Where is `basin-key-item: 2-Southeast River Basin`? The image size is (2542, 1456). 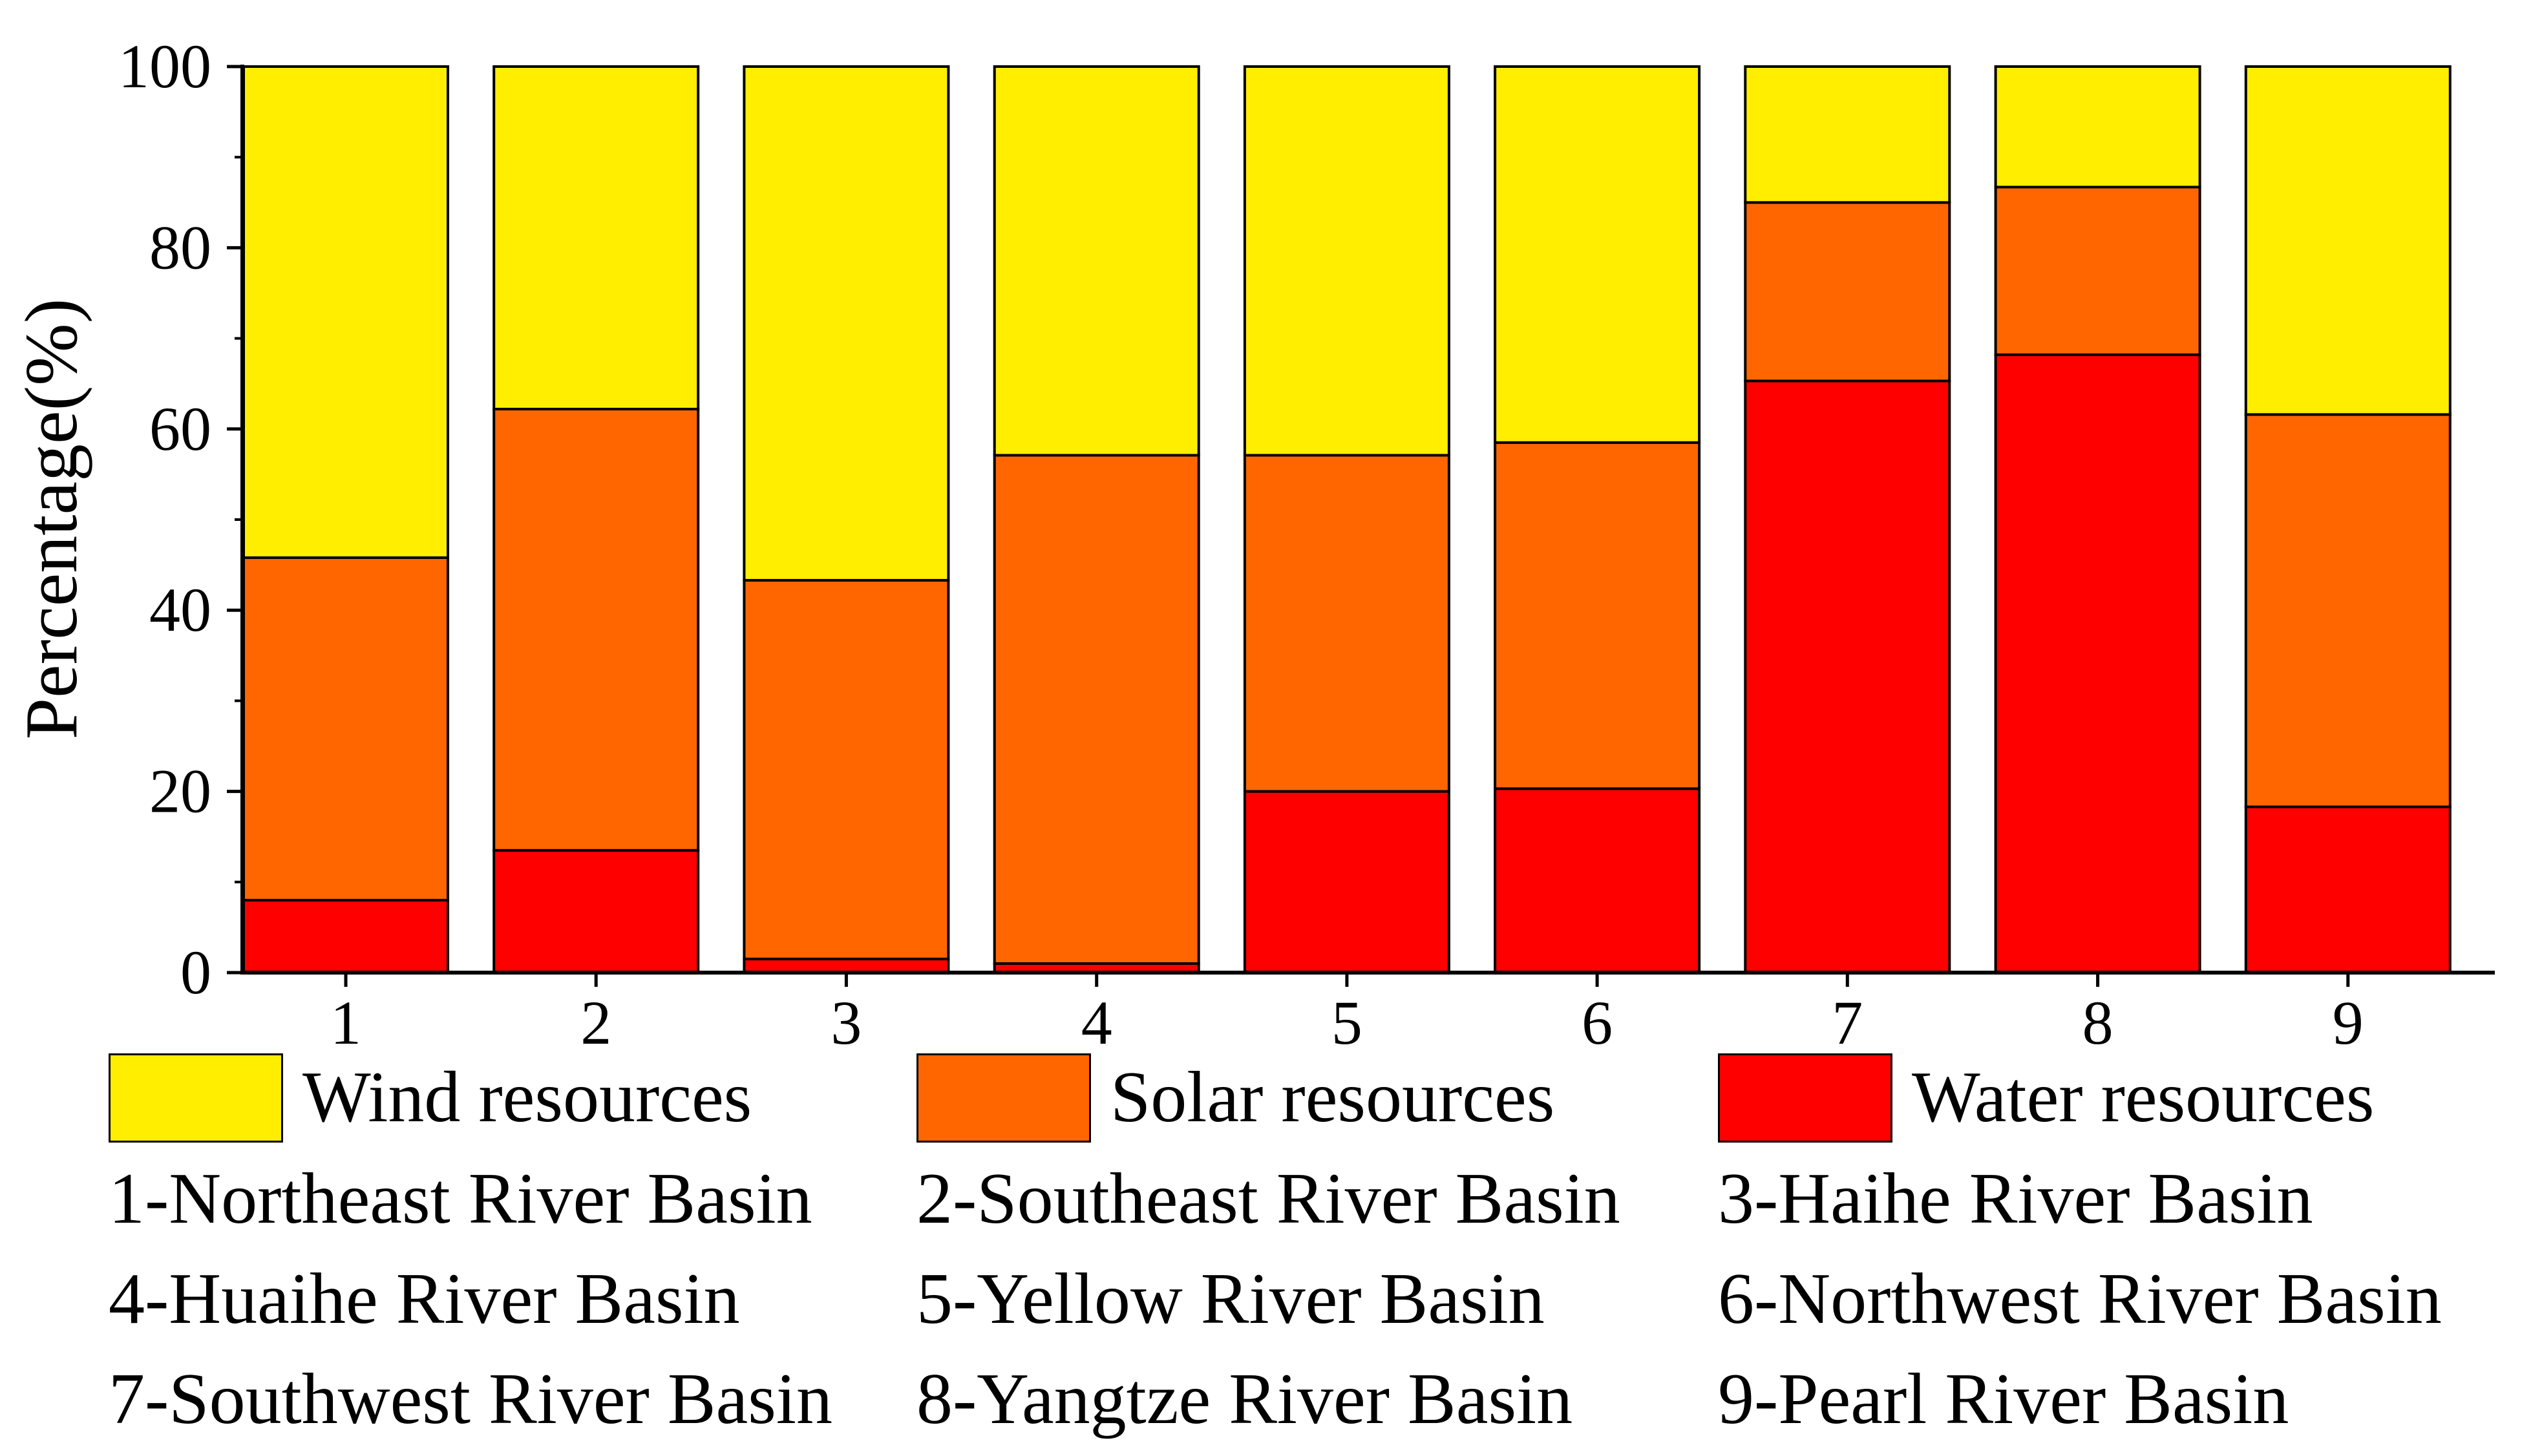 basin-key-item: 2-Southeast River Basin is located at coordinates (1268, 1199).